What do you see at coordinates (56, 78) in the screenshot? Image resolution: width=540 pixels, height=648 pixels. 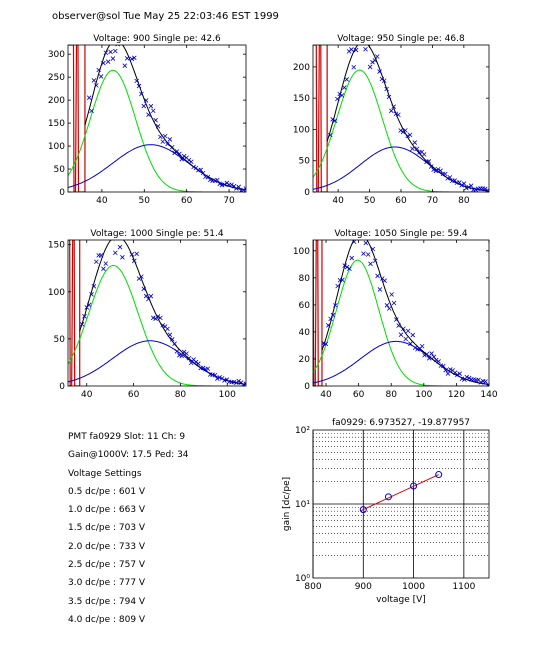 I see `y-tick-label: 250` at bounding box center [56, 78].